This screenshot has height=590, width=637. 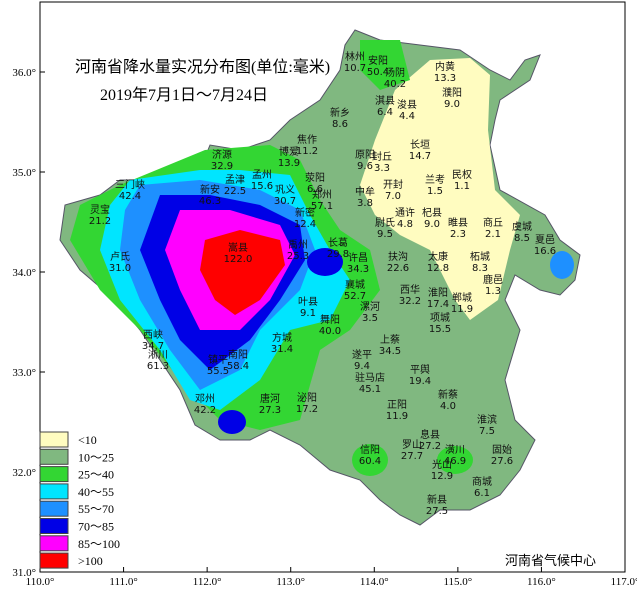 What do you see at coordinates (385, 234) in the screenshot?
I see `station-value: 9.5` at bounding box center [385, 234].